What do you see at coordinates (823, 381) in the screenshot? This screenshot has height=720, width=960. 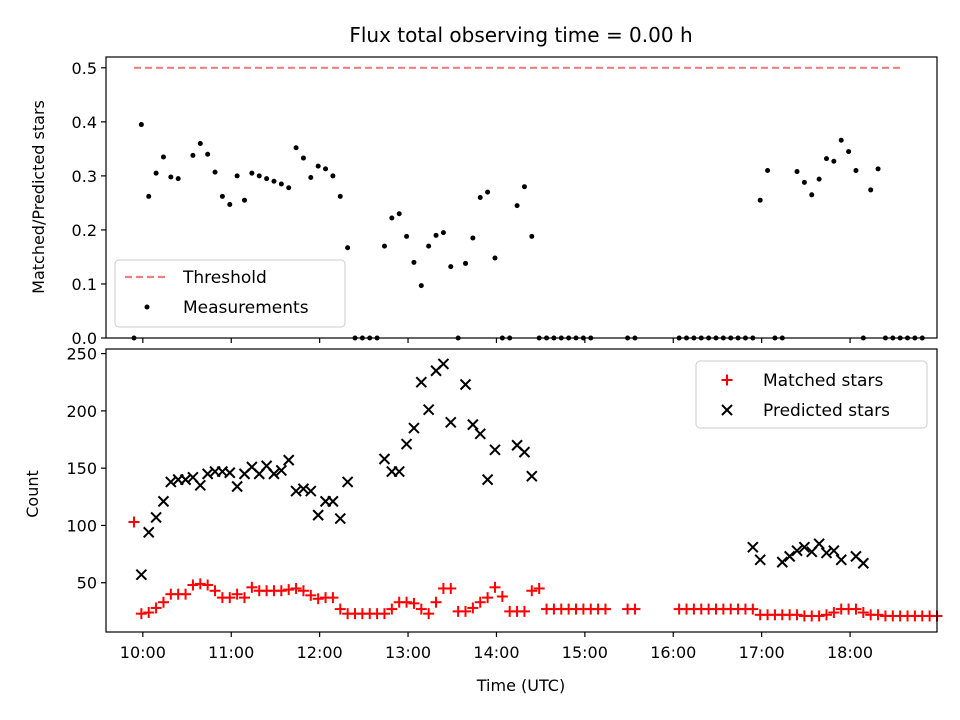 I see `legend-matched-label: Matched stars` at bounding box center [823, 381].